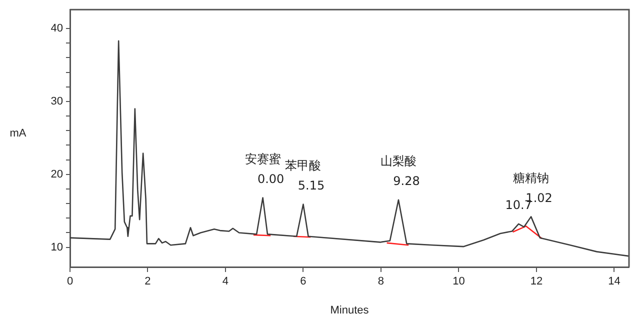 The height and width of the screenshot is (321, 640). I want to click on annotation: 安赛蜜, so click(262, 159).